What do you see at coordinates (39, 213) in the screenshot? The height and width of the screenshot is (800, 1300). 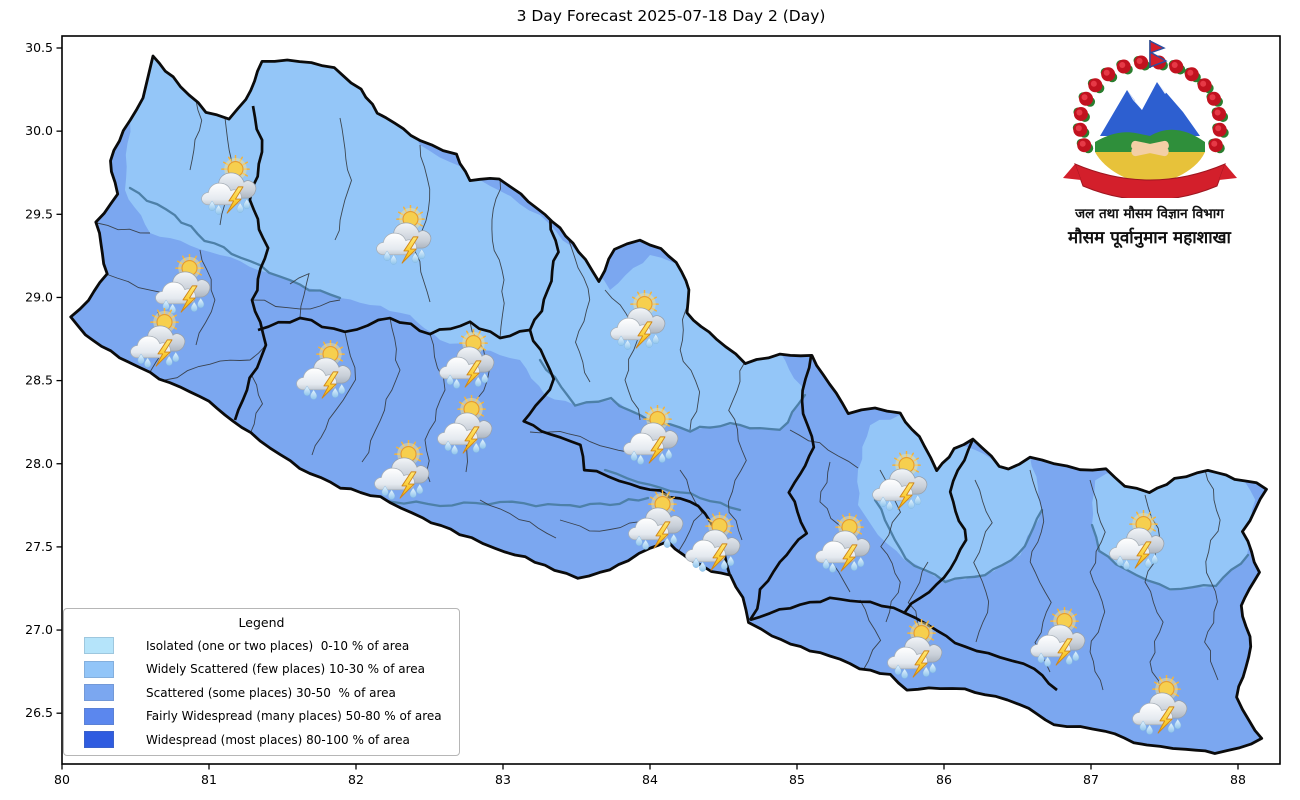 I see `y-tick-label: 29.5` at bounding box center [39, 213].